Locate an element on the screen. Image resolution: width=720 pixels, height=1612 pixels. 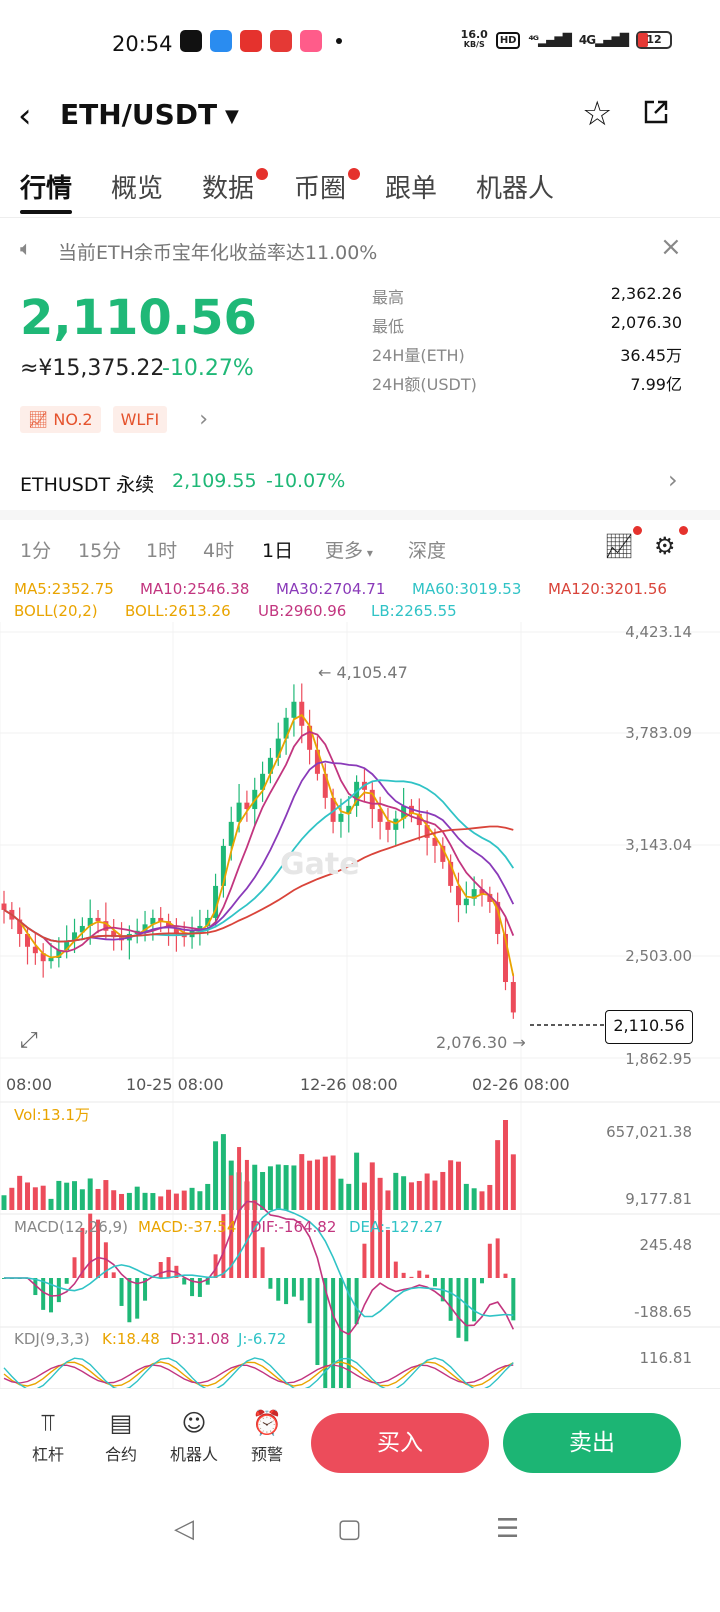
interval-more: 更多 ▾ is located at coordinates (349, 551).